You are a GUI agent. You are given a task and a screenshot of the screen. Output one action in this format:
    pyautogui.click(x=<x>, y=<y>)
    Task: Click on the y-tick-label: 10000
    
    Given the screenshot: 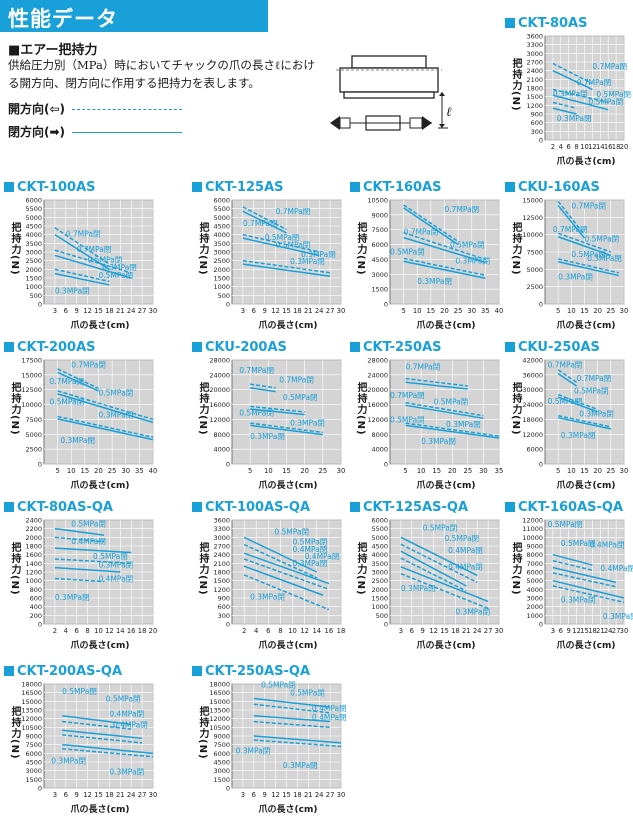 What is the action you would take?
    pyautogui.click(x=532, y=538)
    